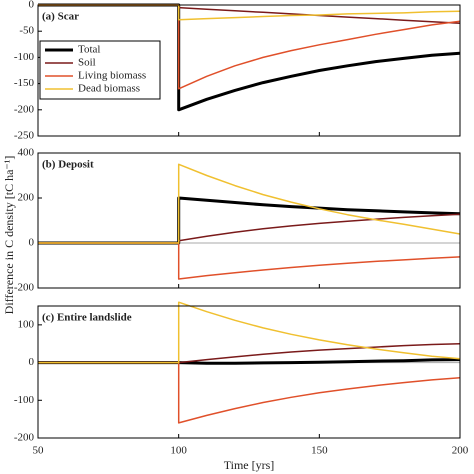  I want to click on legend-label: Total, so click(89, 50).